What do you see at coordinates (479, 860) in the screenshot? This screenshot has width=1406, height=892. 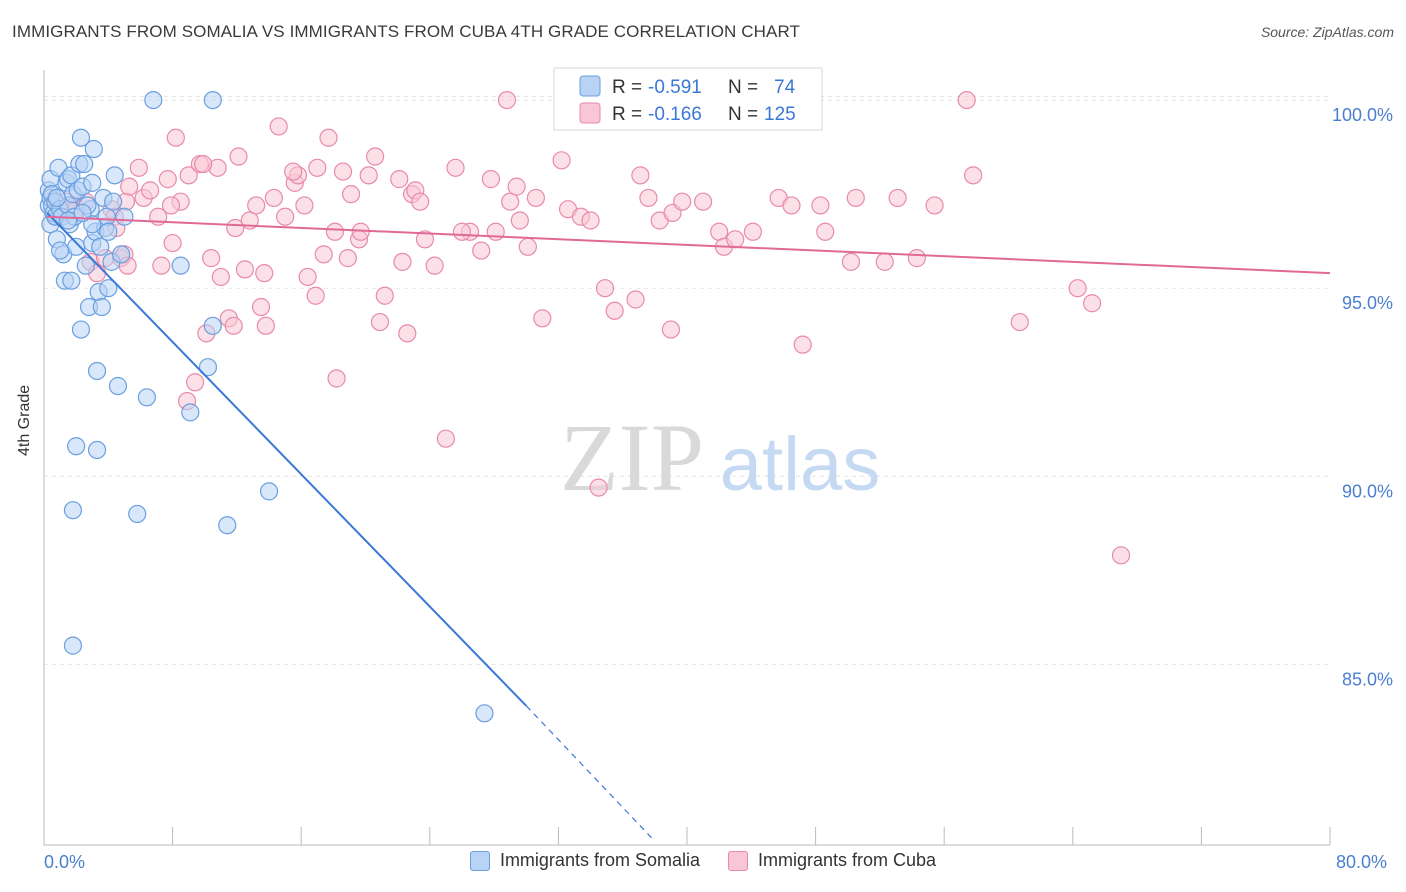 I see `legend-swatch-somalia-bottom` at bounding box center [479, 860].